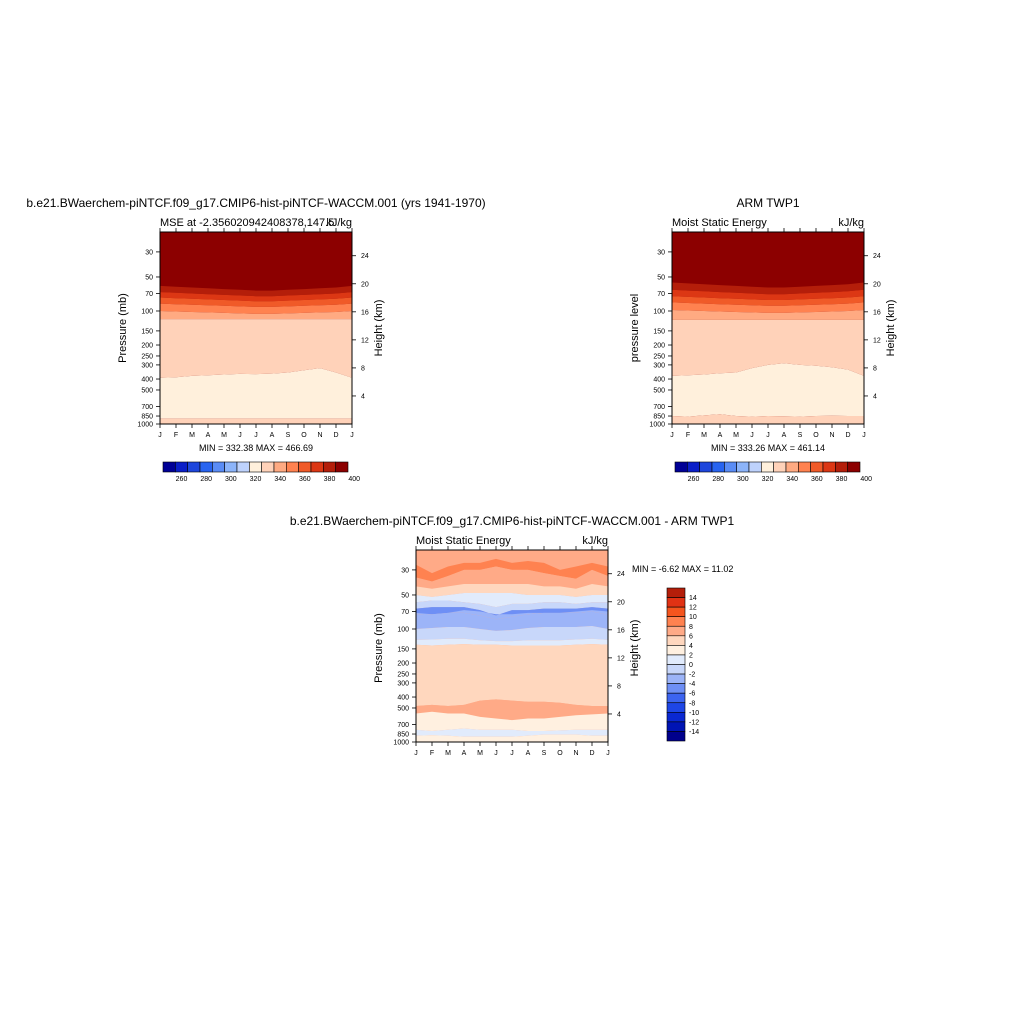  Describe the element at coordinates (693, 598) in the screenshot. I see `diff-colorbar-label: 14` at that location.